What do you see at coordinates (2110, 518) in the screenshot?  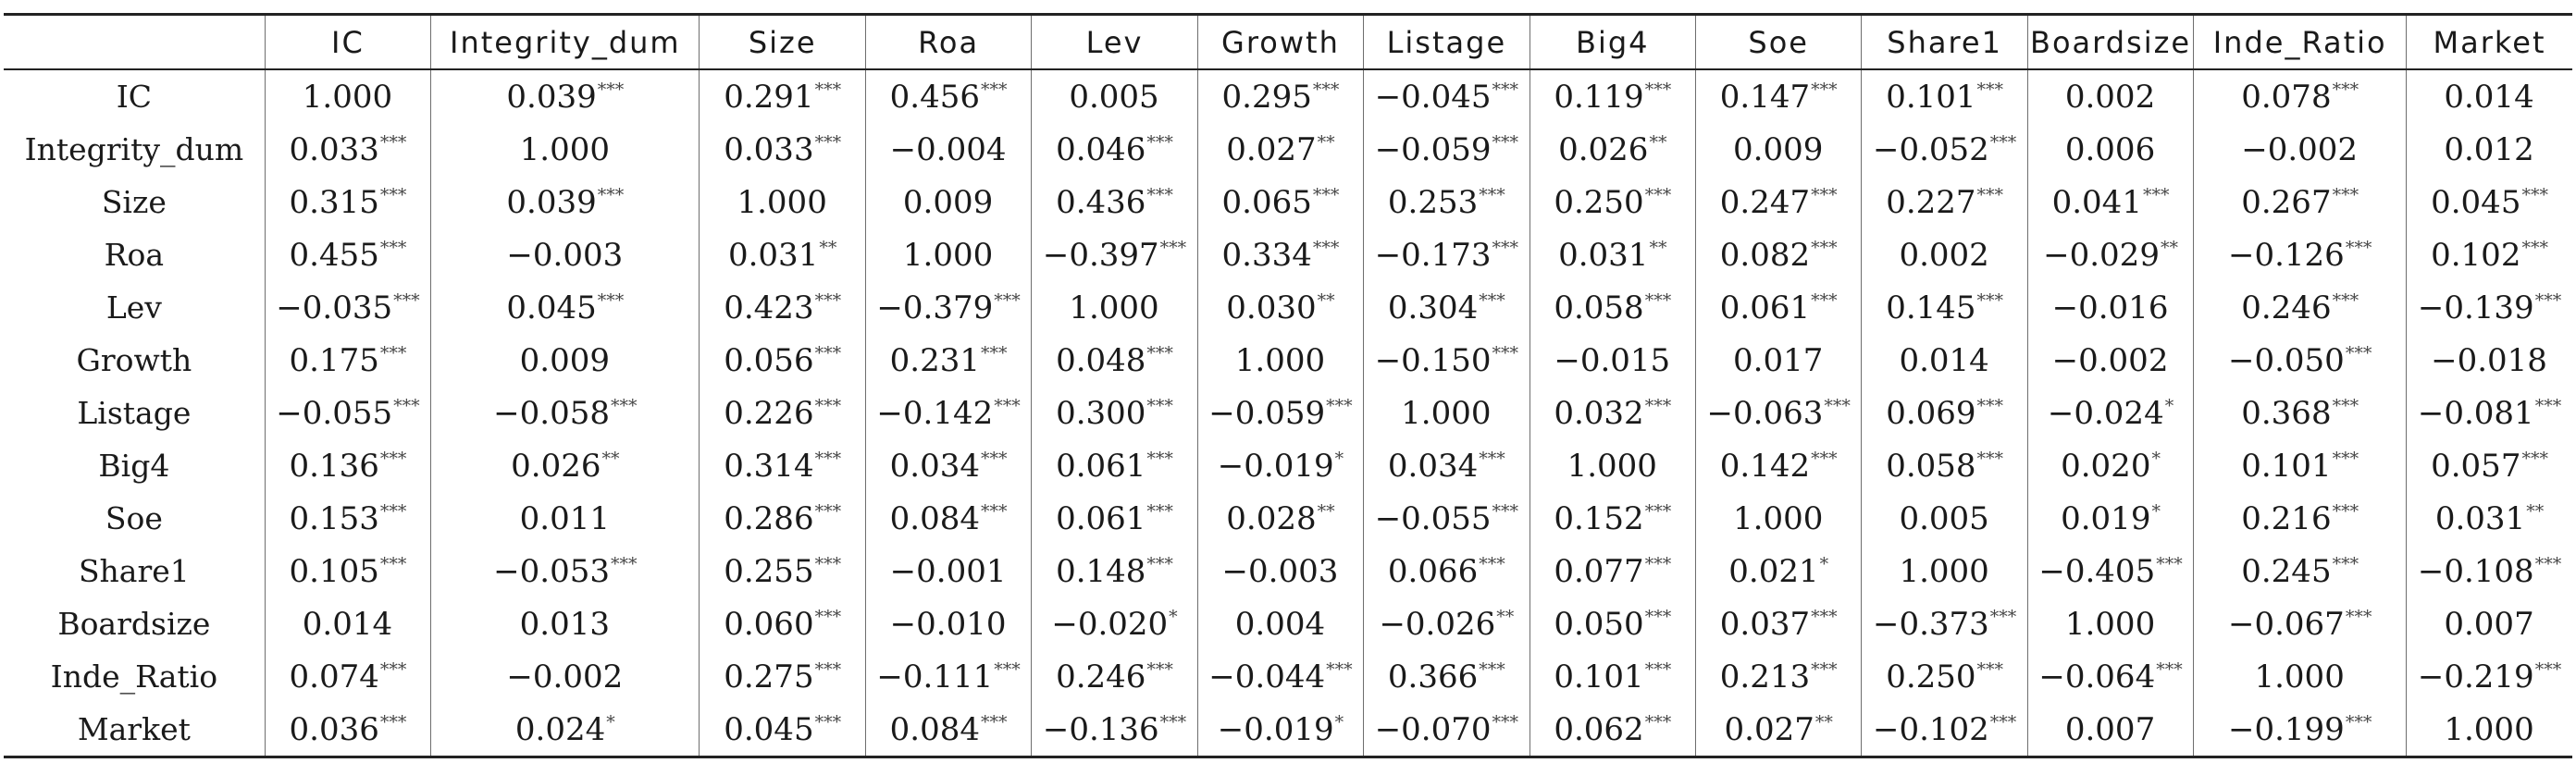 I see `correlation-cell: 0.019*` at bounding box center [2110, 518].